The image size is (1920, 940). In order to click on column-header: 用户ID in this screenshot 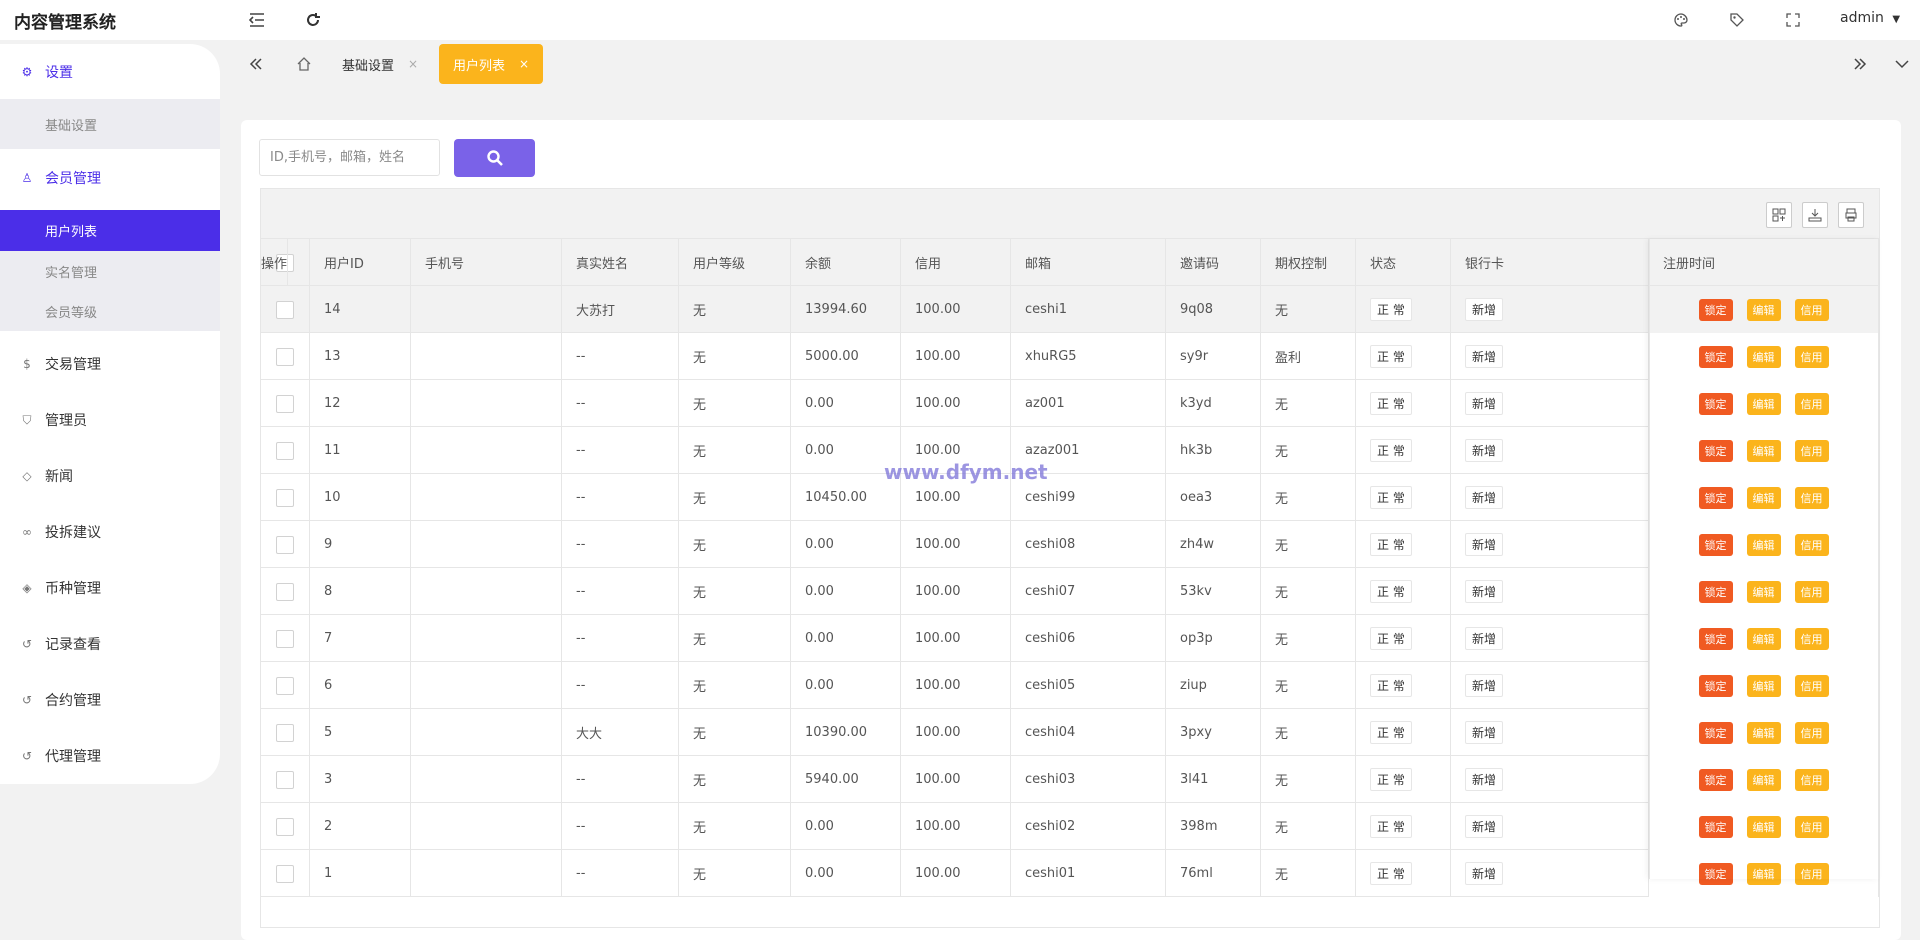, I will do `click(360, 262)`.